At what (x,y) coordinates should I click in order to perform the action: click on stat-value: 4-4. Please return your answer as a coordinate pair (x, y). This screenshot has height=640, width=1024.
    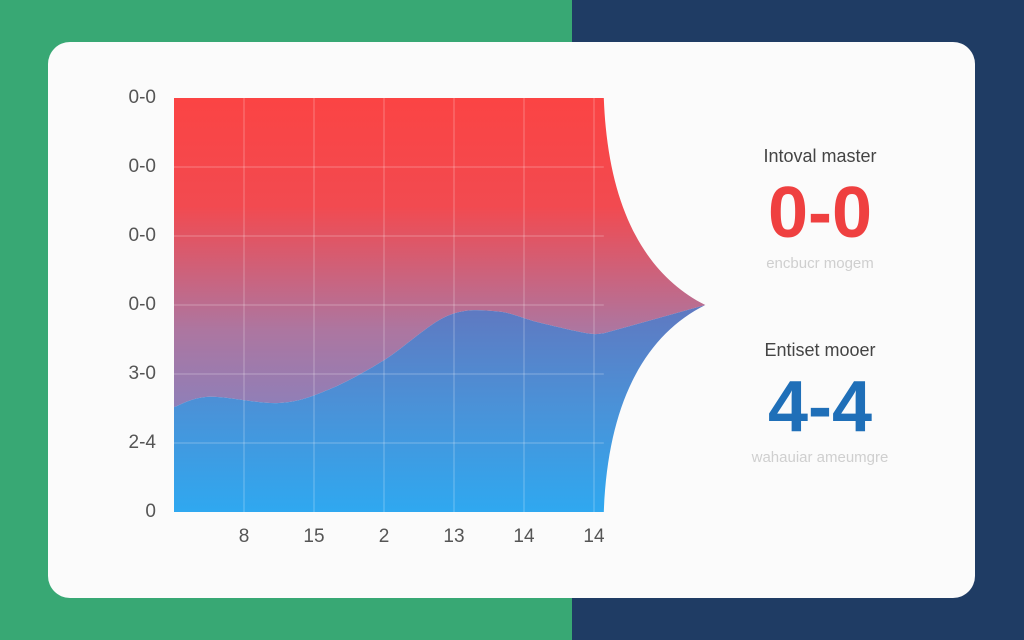
    Looking at the image, I should click on (820, 407).